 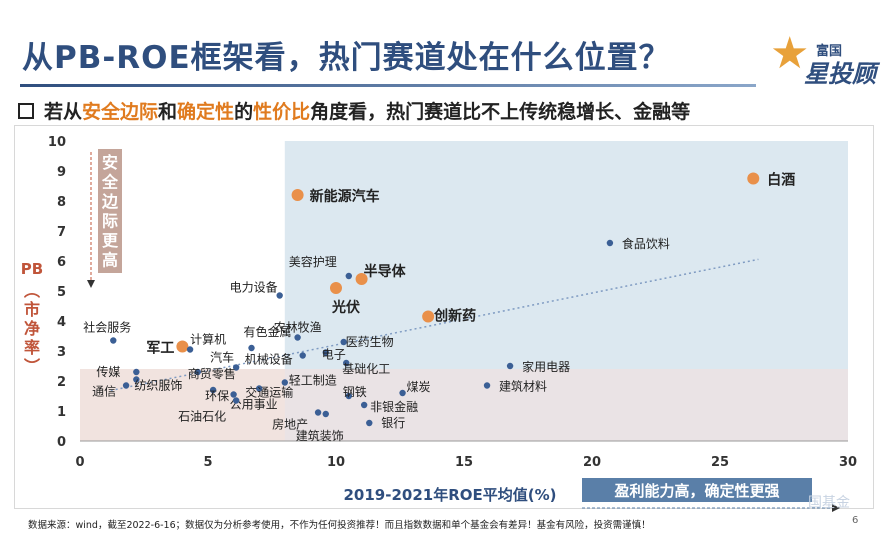 I want to click on data-label: 汽车, so click(x=222, y=357).